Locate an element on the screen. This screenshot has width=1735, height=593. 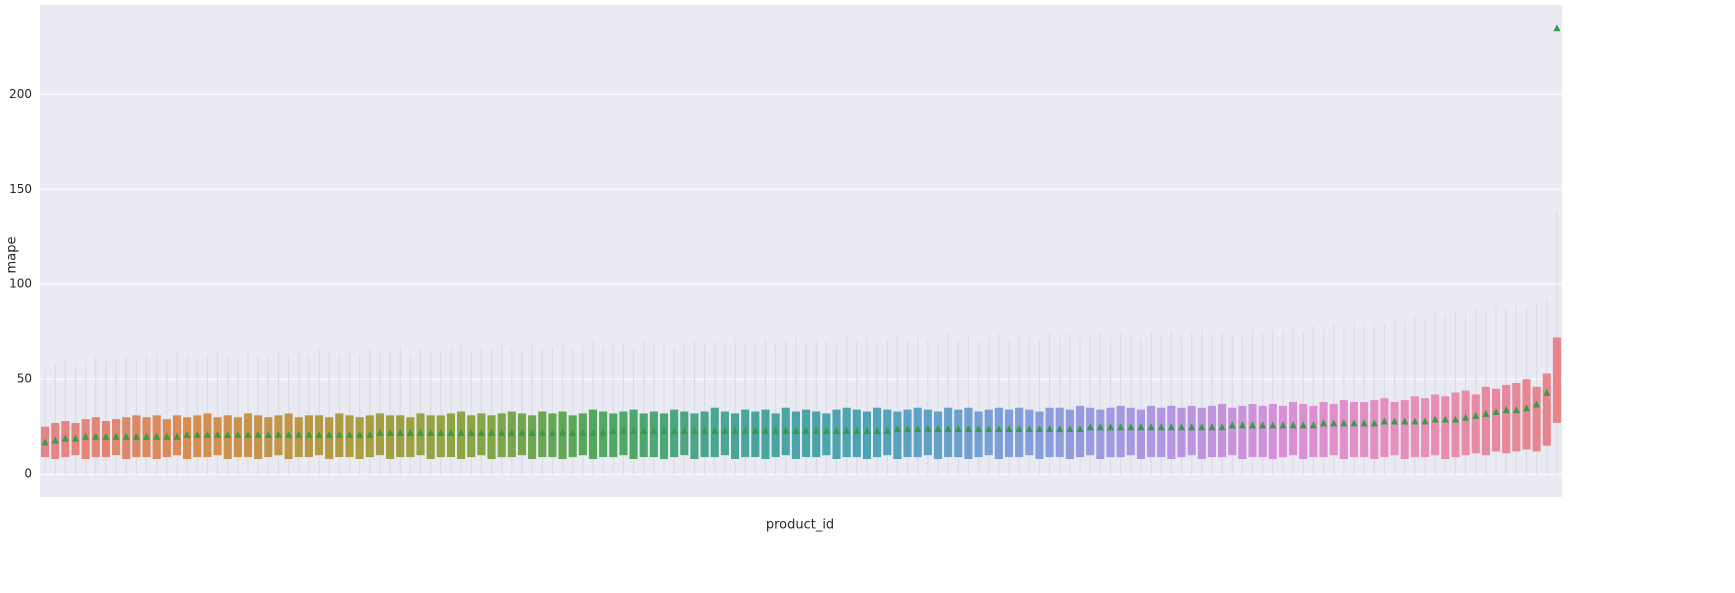
y-axis-label: mape is located at coordinates (12, 255).